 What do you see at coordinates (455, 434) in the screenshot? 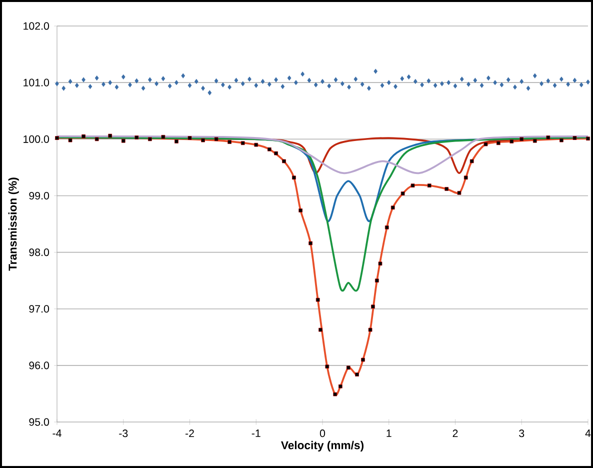
I see `x-tick-label: 2` at bounding box center [455, 434].